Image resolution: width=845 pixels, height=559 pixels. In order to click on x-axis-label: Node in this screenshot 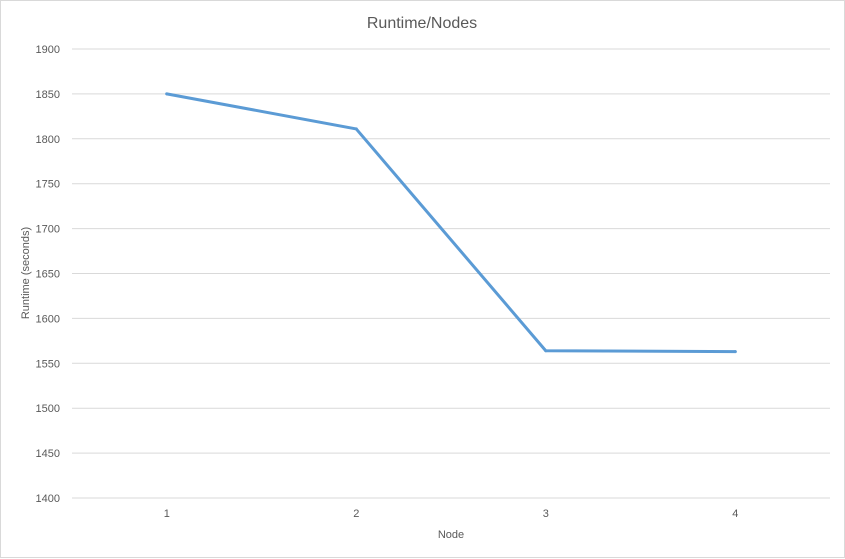, I will do `click(451, 535)`.